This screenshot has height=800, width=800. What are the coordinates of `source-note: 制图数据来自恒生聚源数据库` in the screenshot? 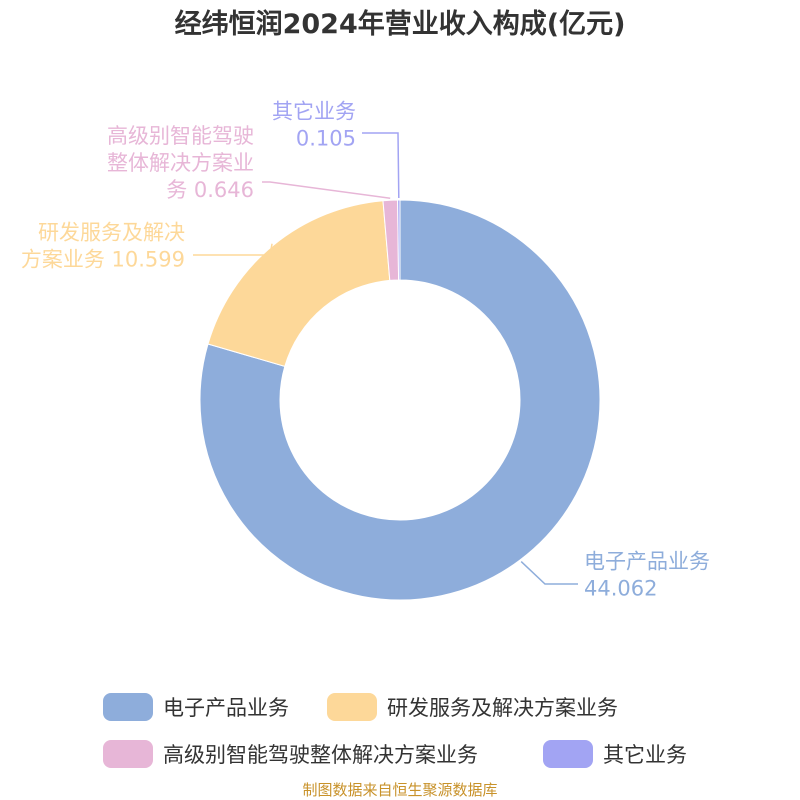 It's located at (399, 790).